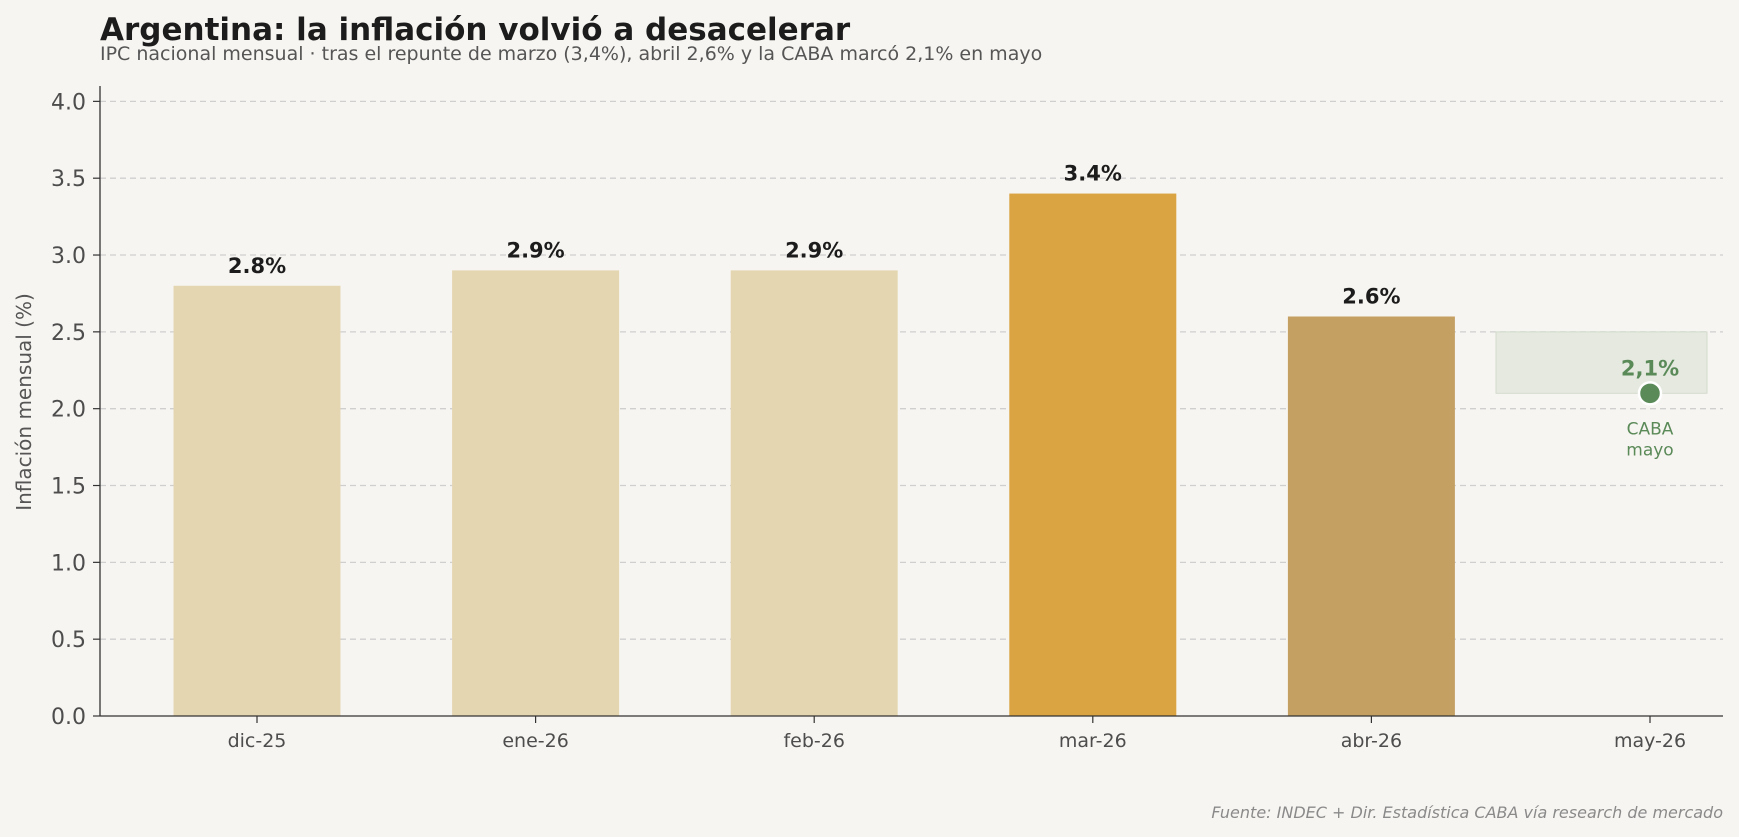 This screenshot has width=1739, height=837. What do you see at coordinates (535, 741) in the screenshot?
I see `x-tick-label: ene-26` at bounding box center [535, 741].